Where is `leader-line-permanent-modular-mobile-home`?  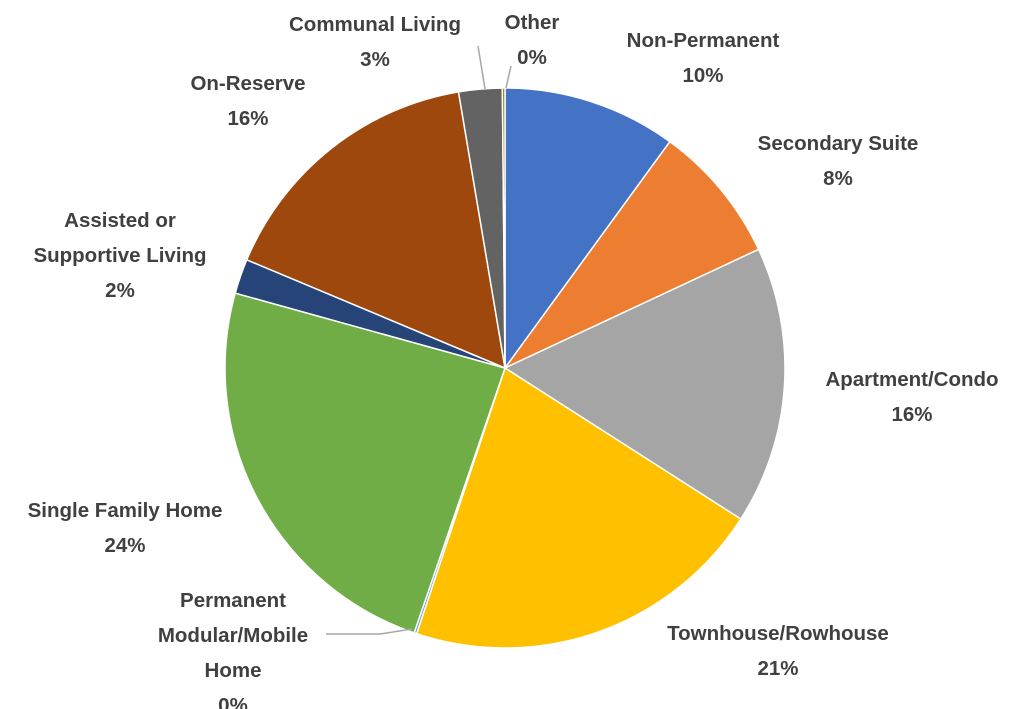
leader-line-permanent-modular-mobile-home is located at coordinates (369, 631).